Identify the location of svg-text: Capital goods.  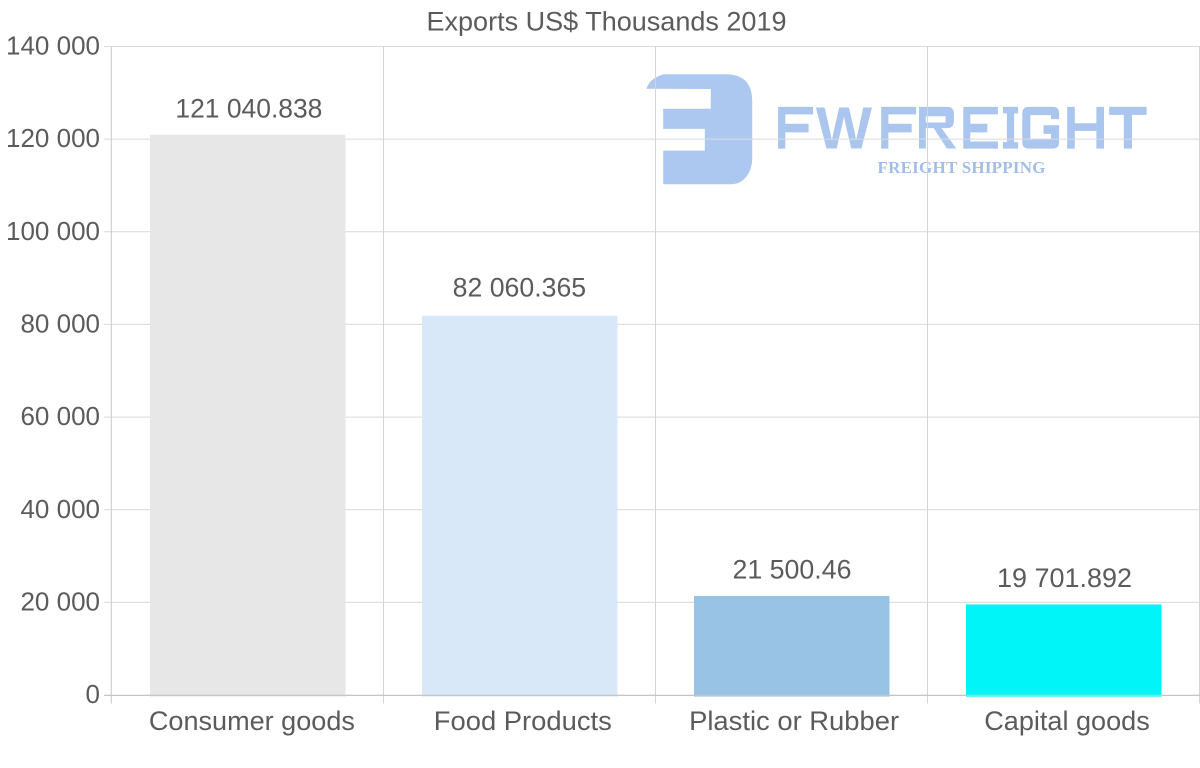
(1067, 721).